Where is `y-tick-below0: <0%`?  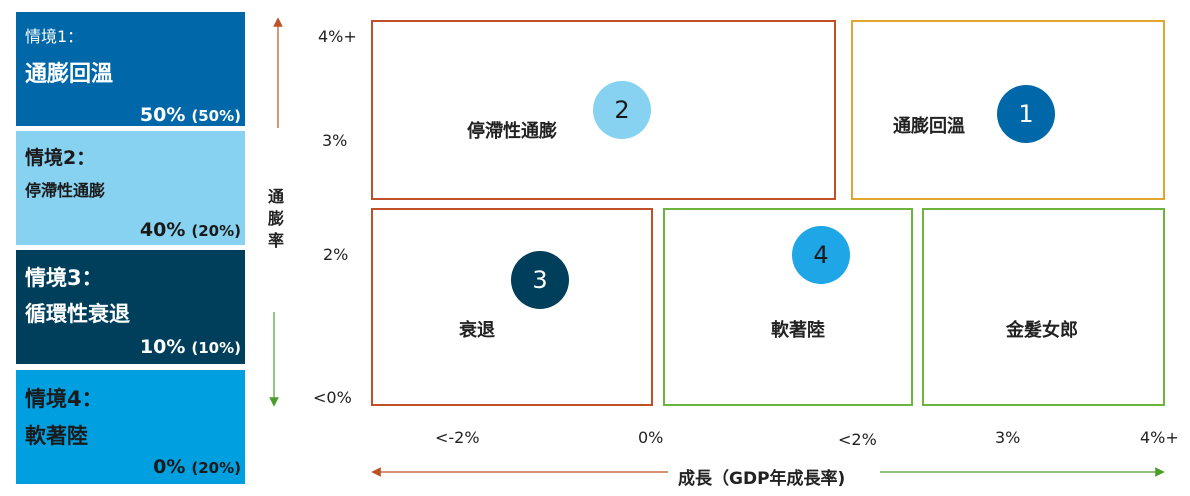 y-tick-below0: <0% is located at coordinates (332, 397).